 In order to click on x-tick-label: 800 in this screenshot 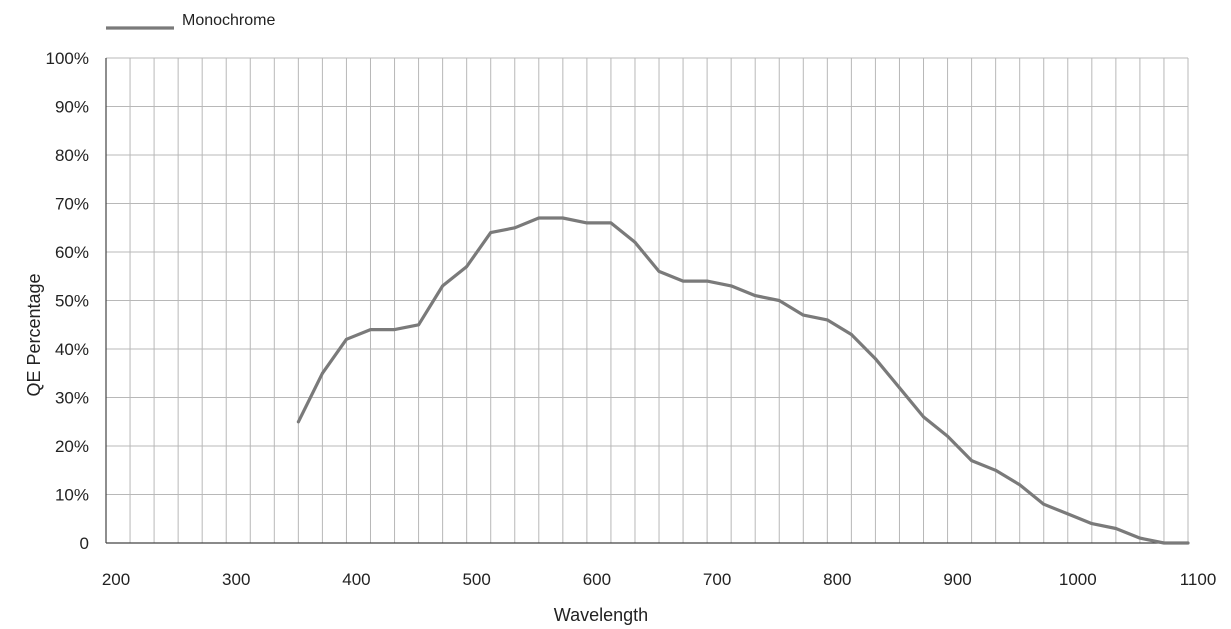, I will do `click(837, 579)`.